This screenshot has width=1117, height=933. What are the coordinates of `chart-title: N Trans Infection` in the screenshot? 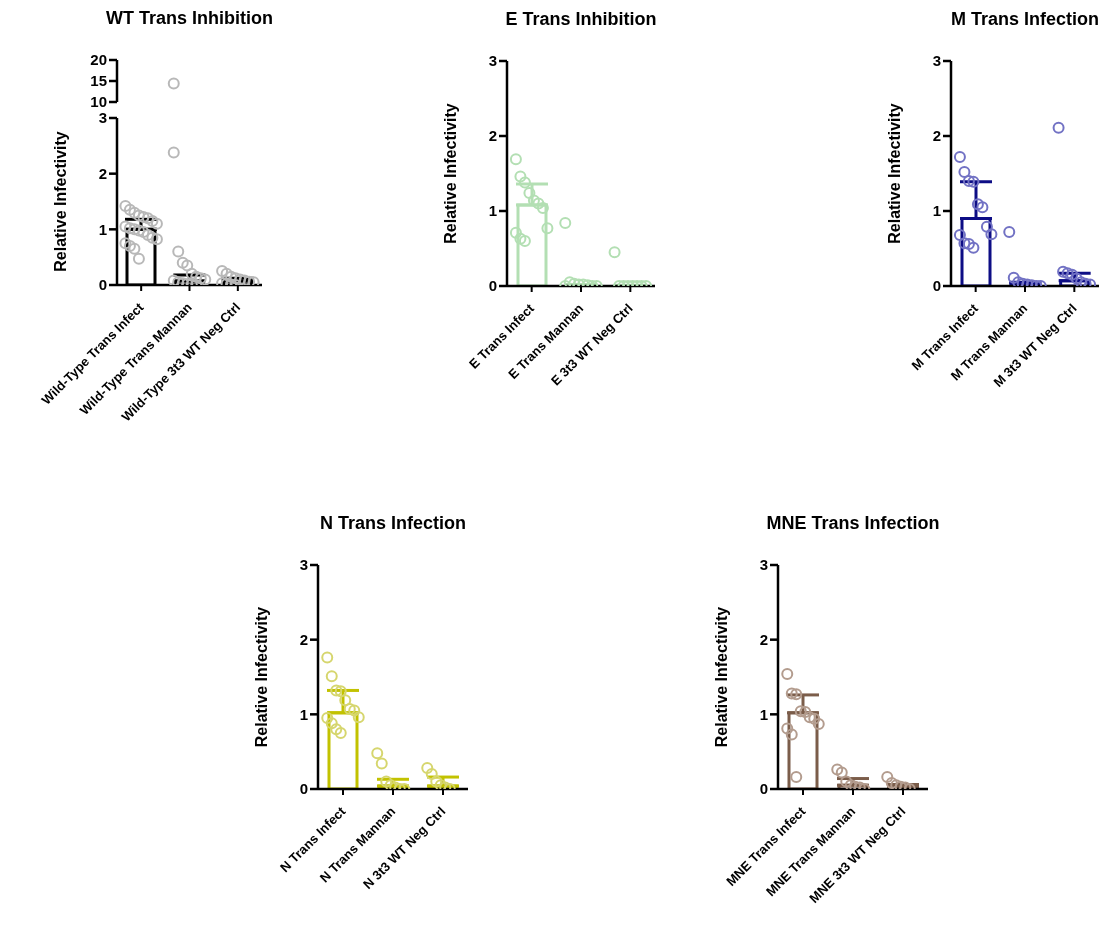 It's located at (393, 523).